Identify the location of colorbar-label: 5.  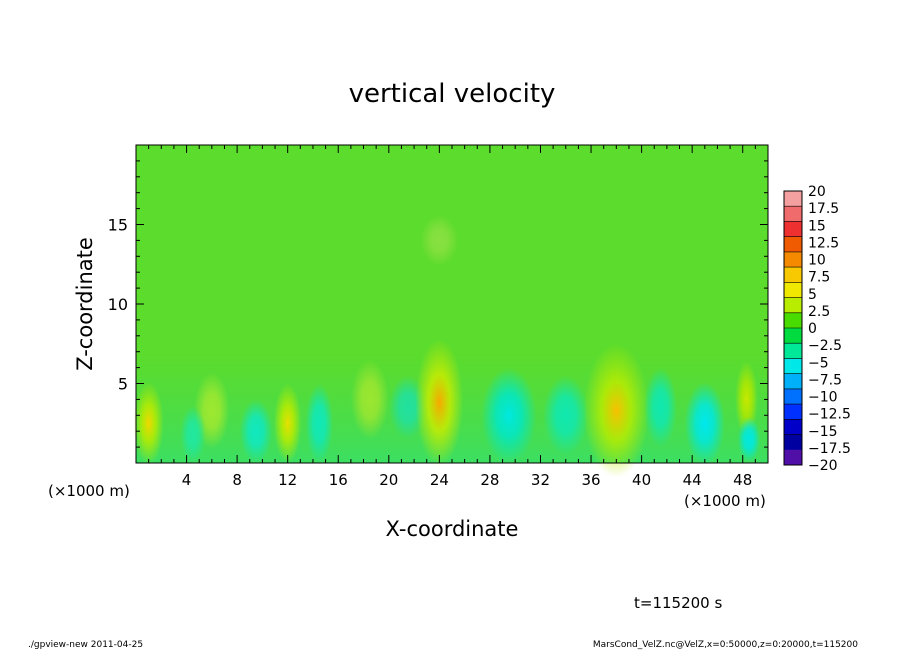
(812, 295).